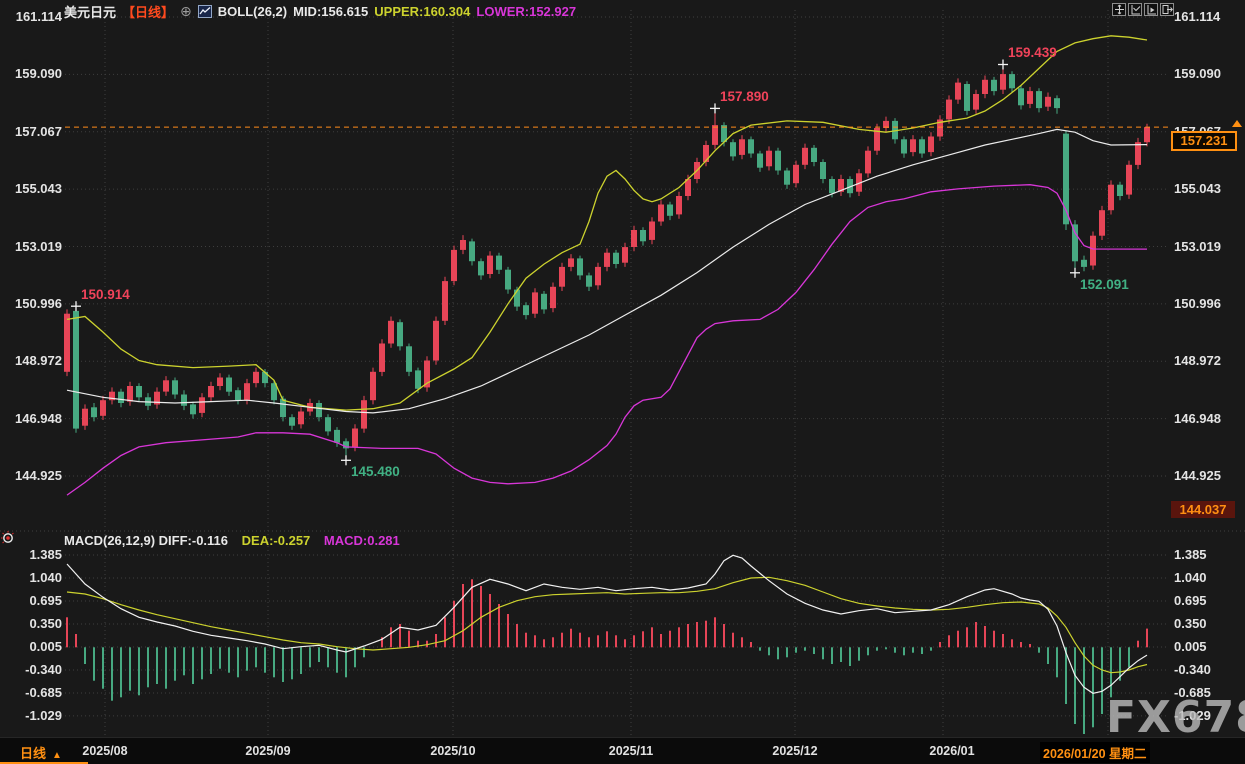 The width and height of the screenshot is (1245, 764). What do you see at coordinates (1192, 715) in the screenshot?
I see `axis-label-right: -1.029` at bounding box center [1192, 715].